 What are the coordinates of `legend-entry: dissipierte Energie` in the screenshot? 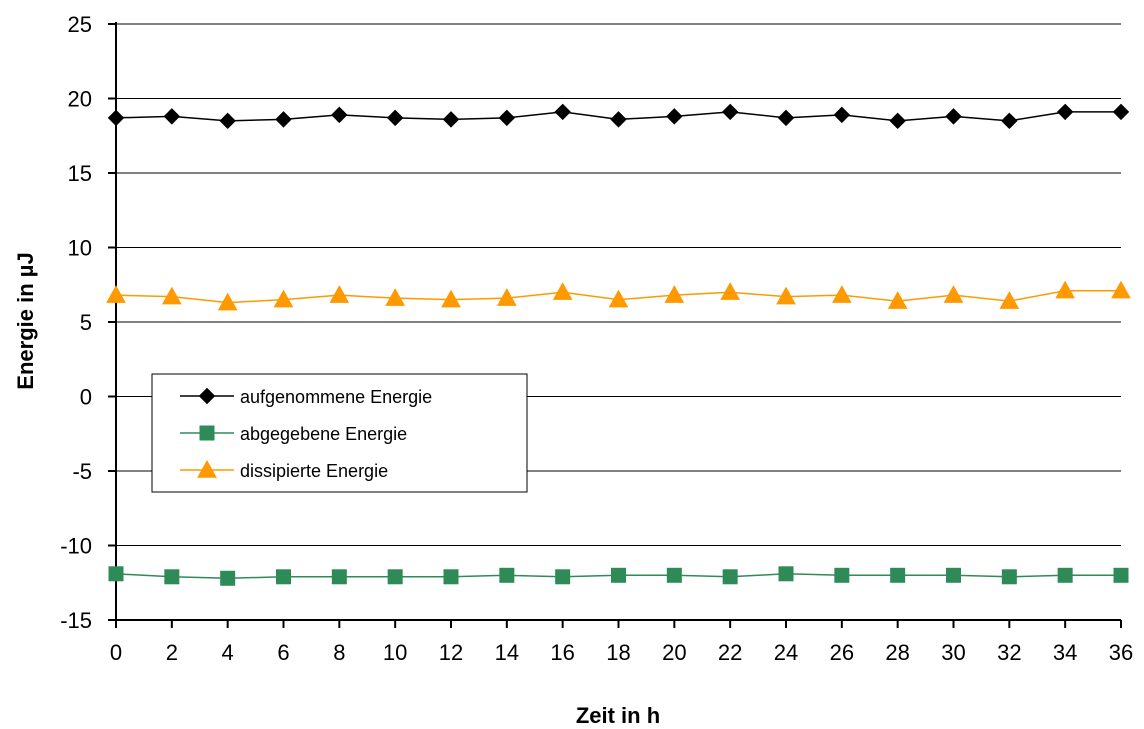 It's located at (284, 470).